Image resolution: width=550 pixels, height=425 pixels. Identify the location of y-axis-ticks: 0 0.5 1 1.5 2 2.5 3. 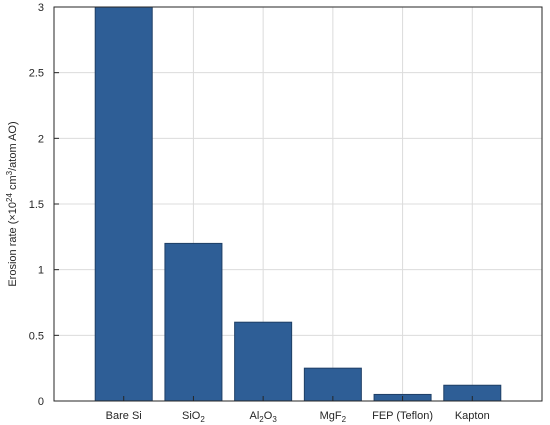
(44, 205).